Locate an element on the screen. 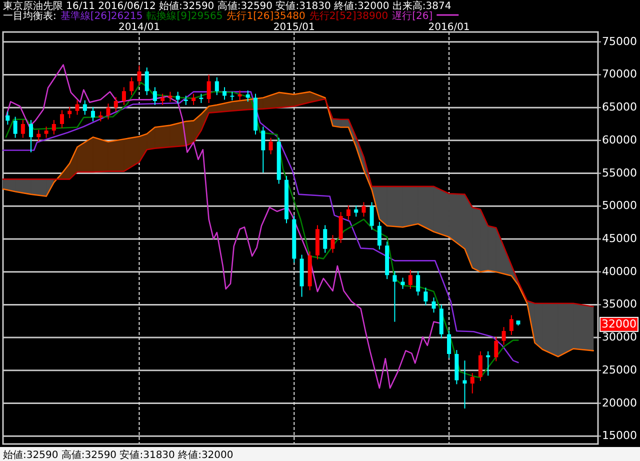  y-tick-label: 30000 is located at coordinates (619, 337).